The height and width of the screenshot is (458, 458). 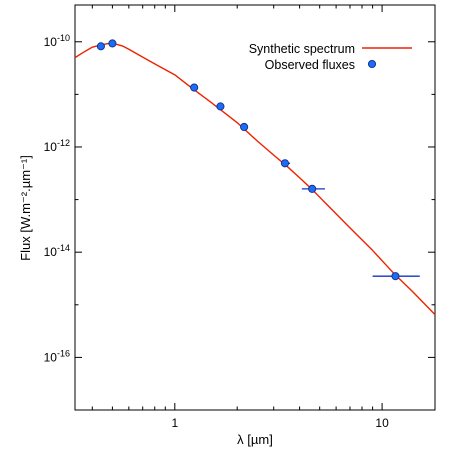 What do you see at coordinates (382, 423) in the screenshot?
I see `x-tick-label: 10` at bounding box center [382, 423].